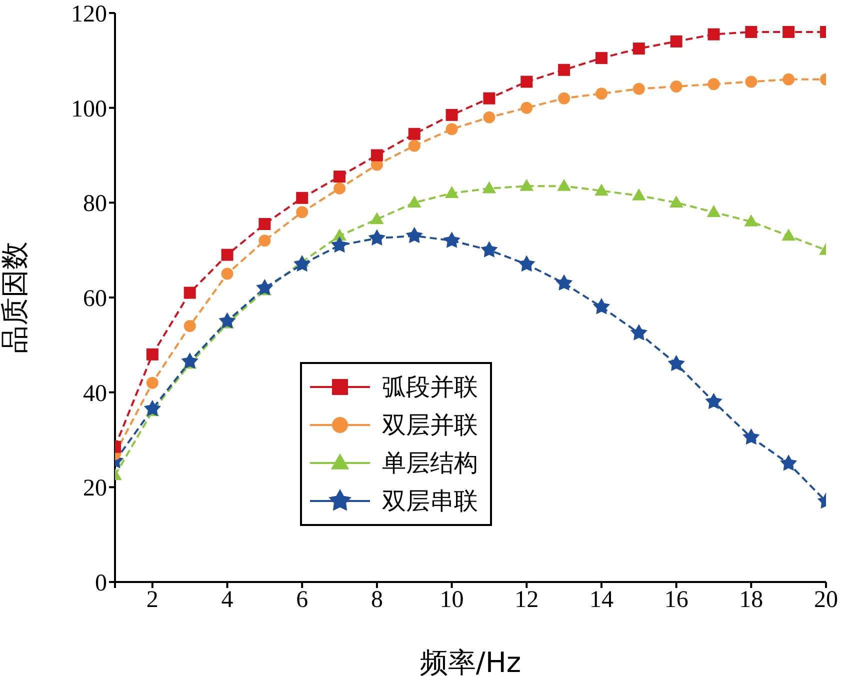 Image resolution: width=844 pixels, height=676 pixels. What do you see at coordinates (676, 600) in the screenshot?
I see `x-tick-label: 16` at bounding box center [676, 600].